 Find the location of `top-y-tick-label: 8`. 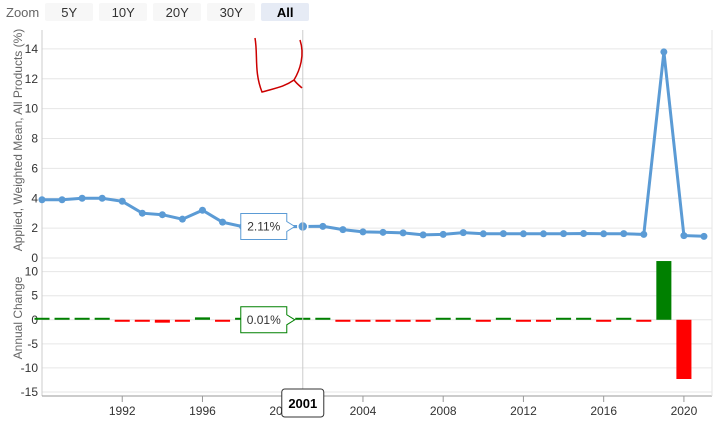

top-y-tick-label: 8 is located at coordinates (34, 139).